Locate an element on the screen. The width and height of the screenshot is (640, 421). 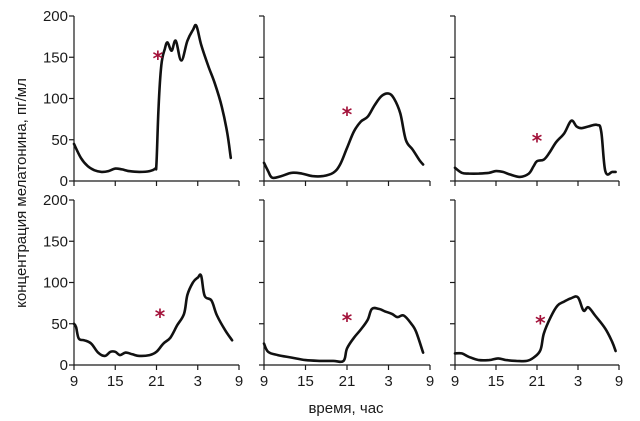
panel-1-3: * is located at coordinates (535, 100).